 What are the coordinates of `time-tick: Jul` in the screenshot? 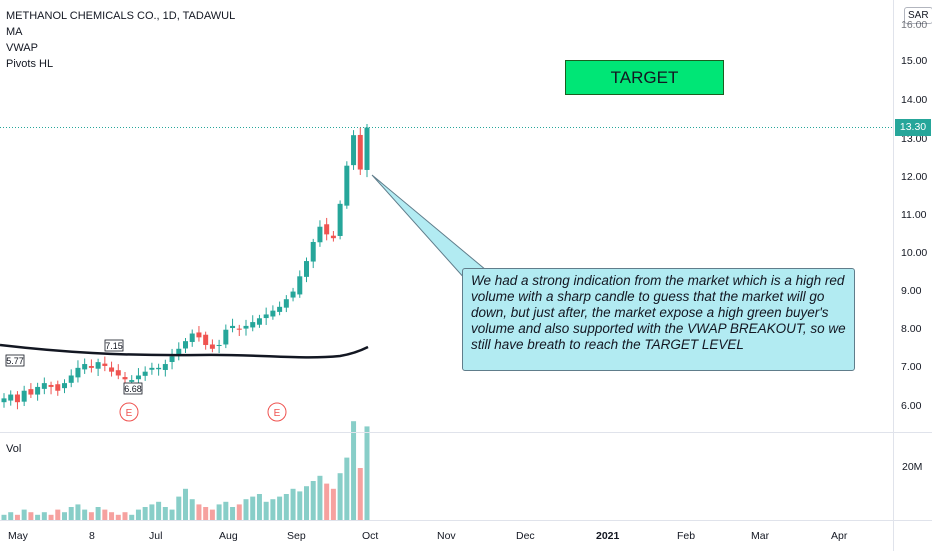 It's located at (156, 536).